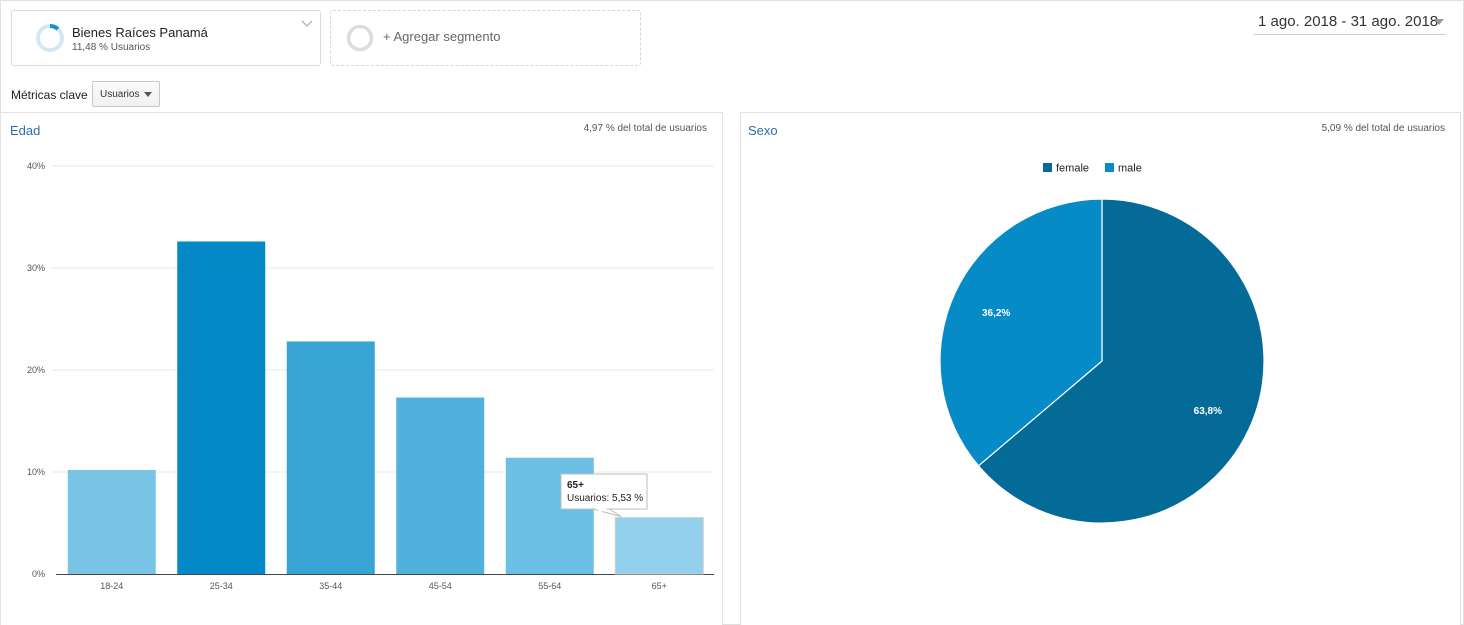 The width and height of the screenshot is (1464, 625). Describe the element at coordinates (645, 128) in the screenshot. I see `age-panel-note: 4,97 % del total de usuarios` at that location.